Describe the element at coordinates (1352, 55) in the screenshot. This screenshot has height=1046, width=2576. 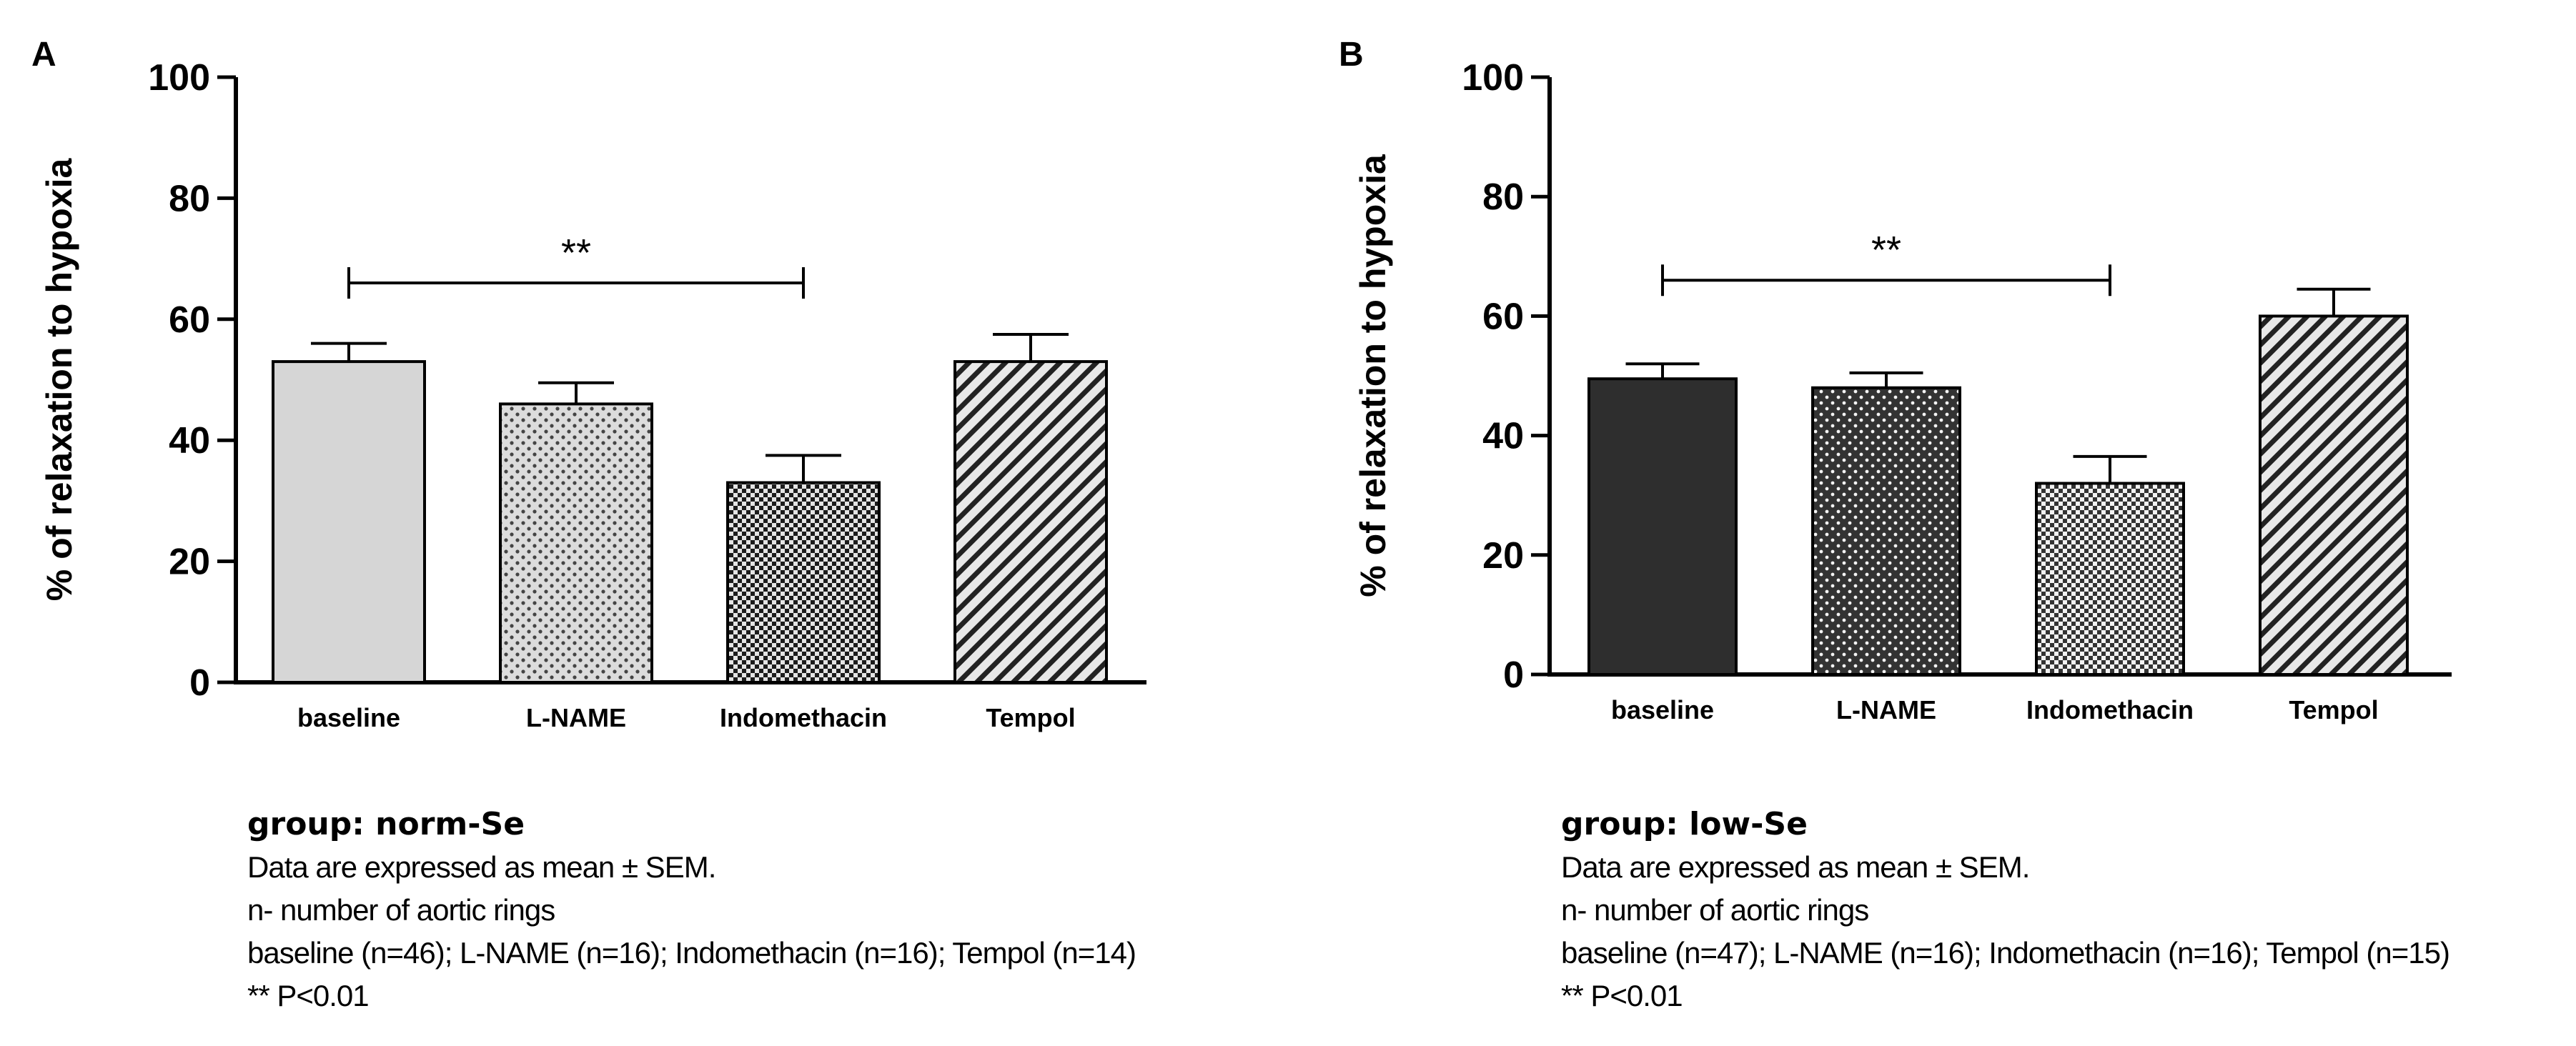
I see `panel-letter: B` at that location.